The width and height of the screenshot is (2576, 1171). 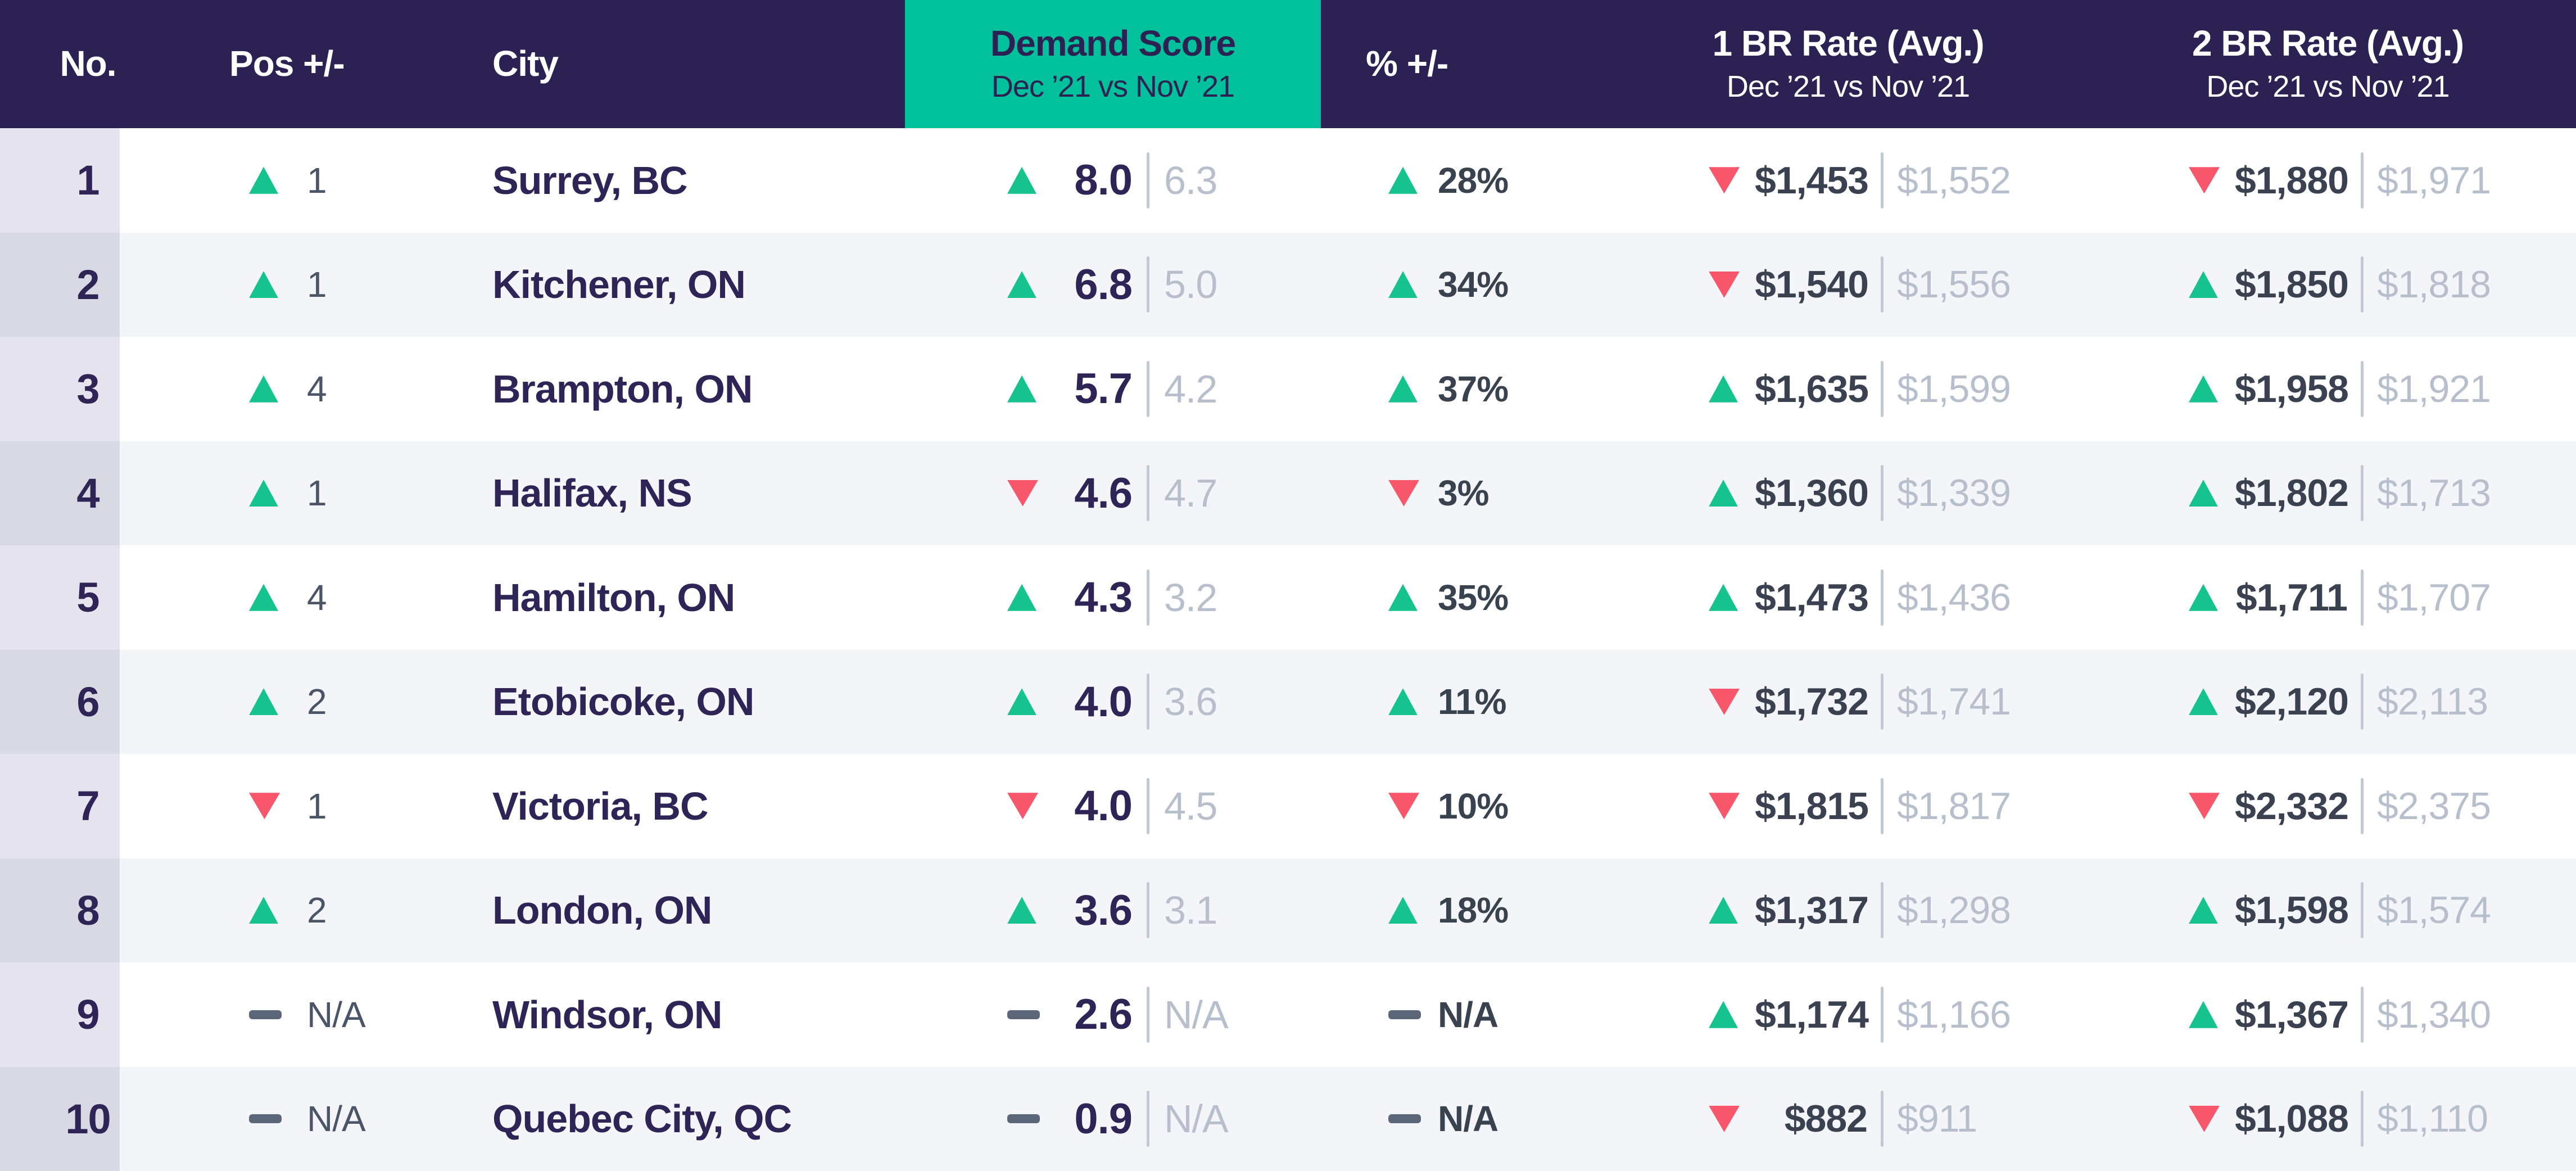 I want to click on percent-change-cell: 10%, so click(x=1493, y=806).